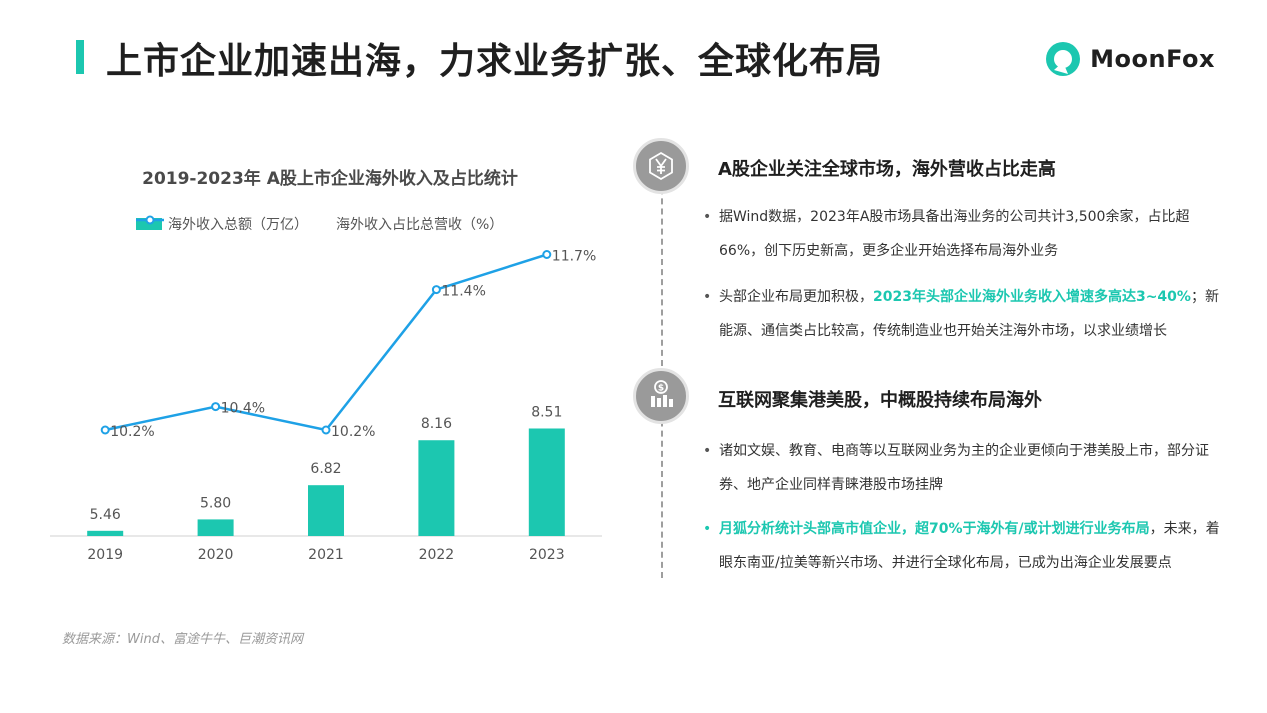 Image resolution: width=1267 pixels, height=713 pixels. I want to click on x-tick-label-2020: 2020, so click(216, 555).